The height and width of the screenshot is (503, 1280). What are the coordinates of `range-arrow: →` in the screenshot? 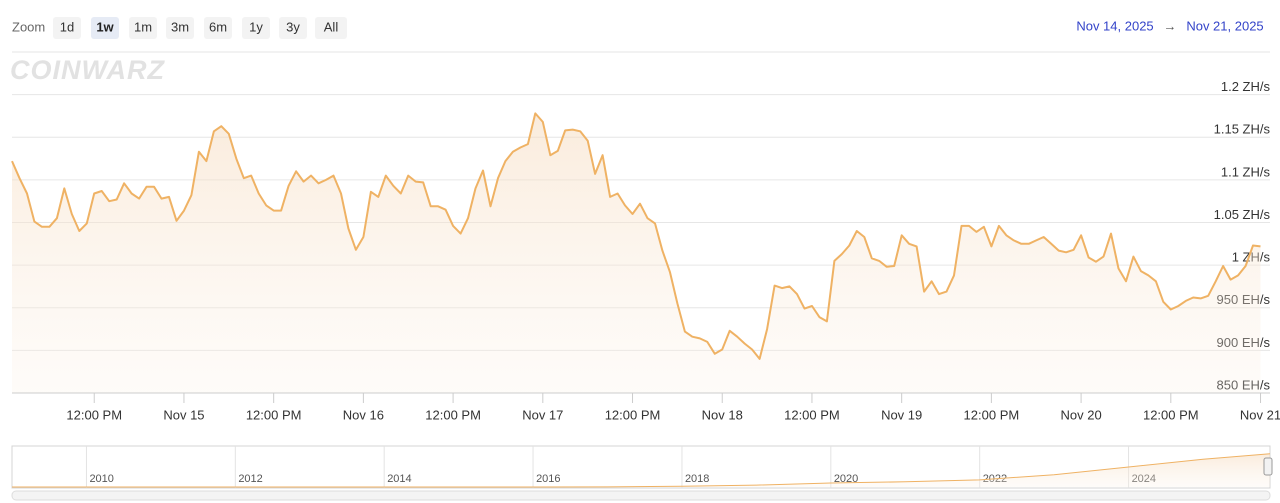 It's located at (1170, 25).